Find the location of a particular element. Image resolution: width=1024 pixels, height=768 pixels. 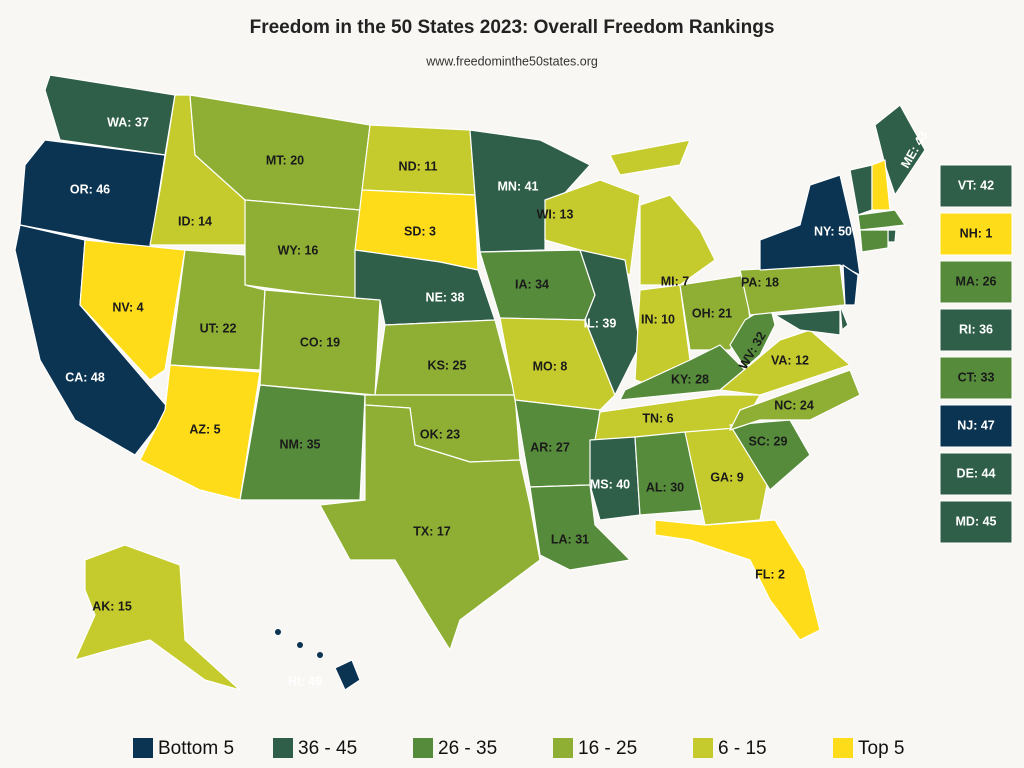

side-box-label: VT: 42 is located at coordinates (976, 185).